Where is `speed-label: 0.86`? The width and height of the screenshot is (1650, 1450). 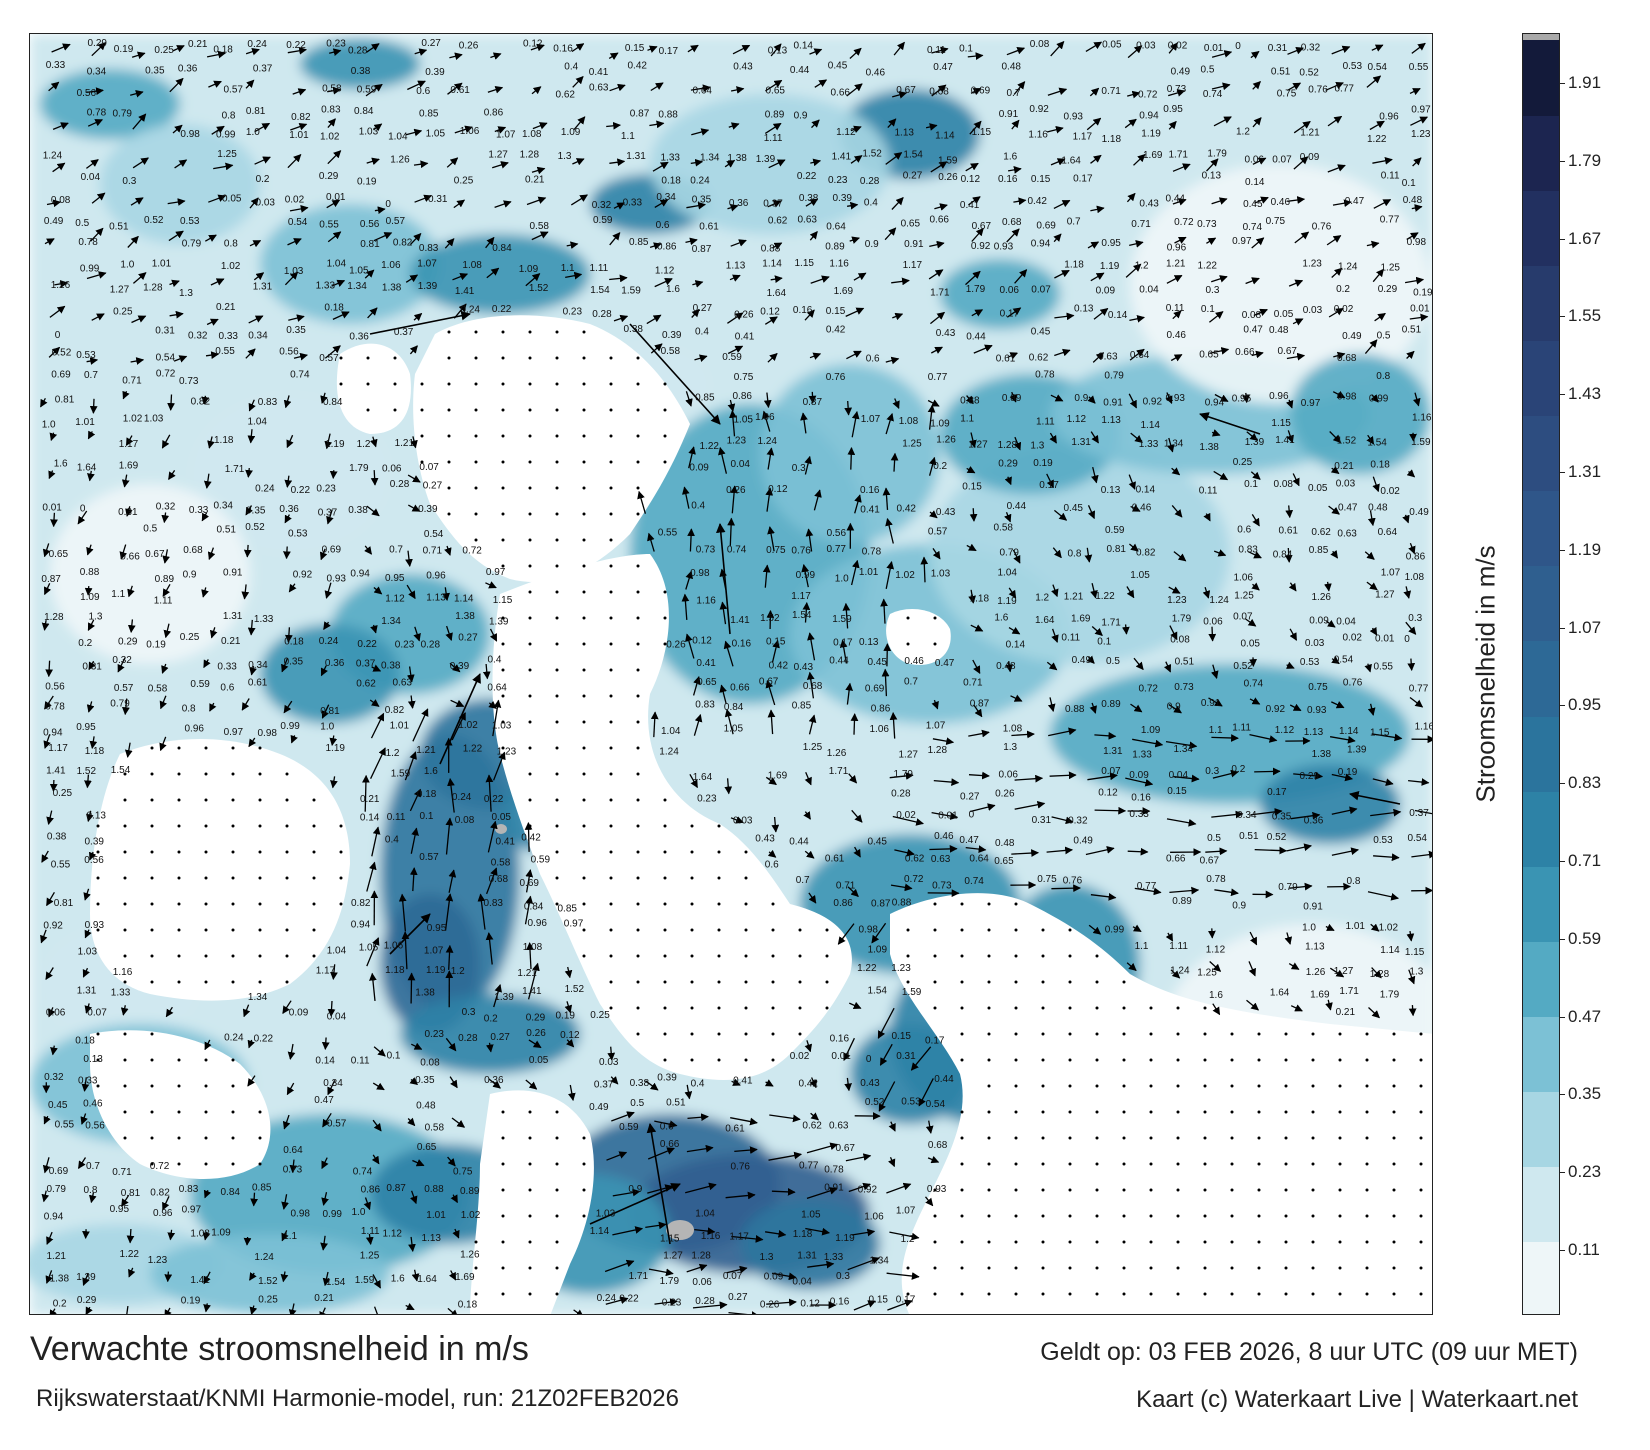 speed-label: 0.86 is located at coordinates (494, 113).